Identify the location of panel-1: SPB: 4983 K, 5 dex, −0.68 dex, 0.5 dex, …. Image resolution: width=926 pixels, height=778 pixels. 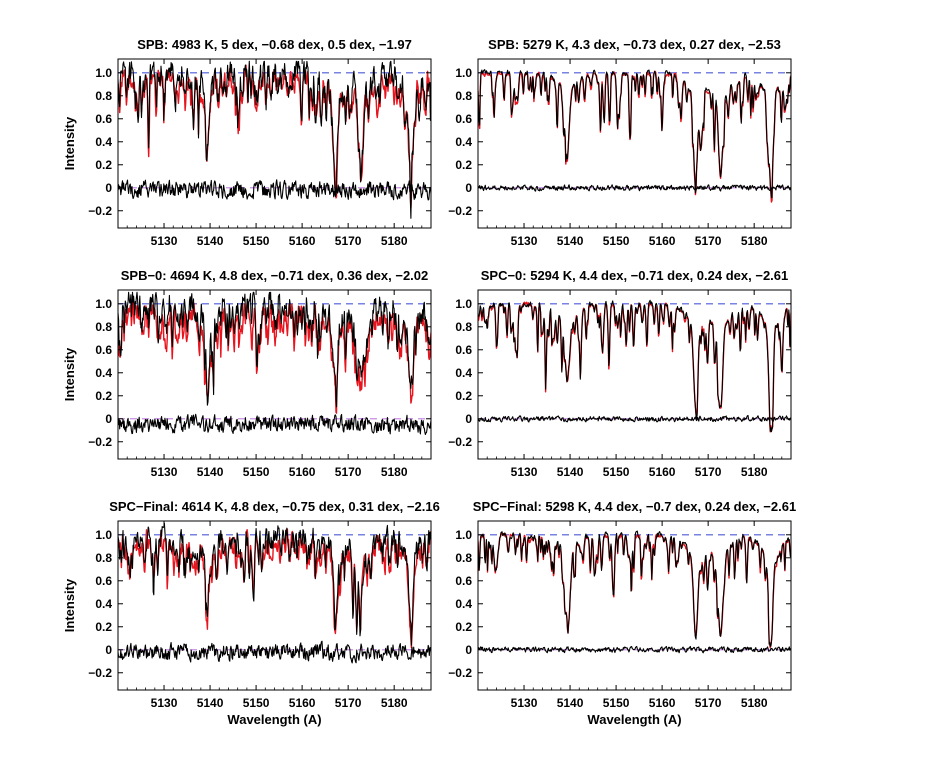
(247, 142).